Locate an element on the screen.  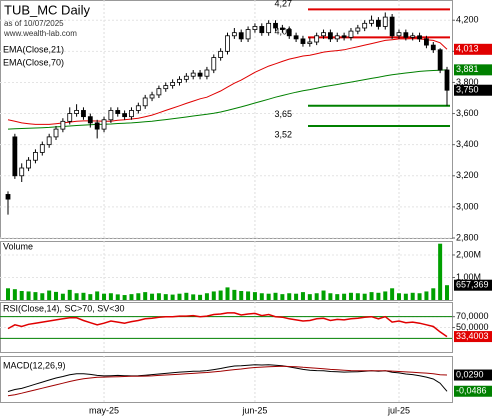
end-label: 0,0290 is located at coordinates (470, 374).